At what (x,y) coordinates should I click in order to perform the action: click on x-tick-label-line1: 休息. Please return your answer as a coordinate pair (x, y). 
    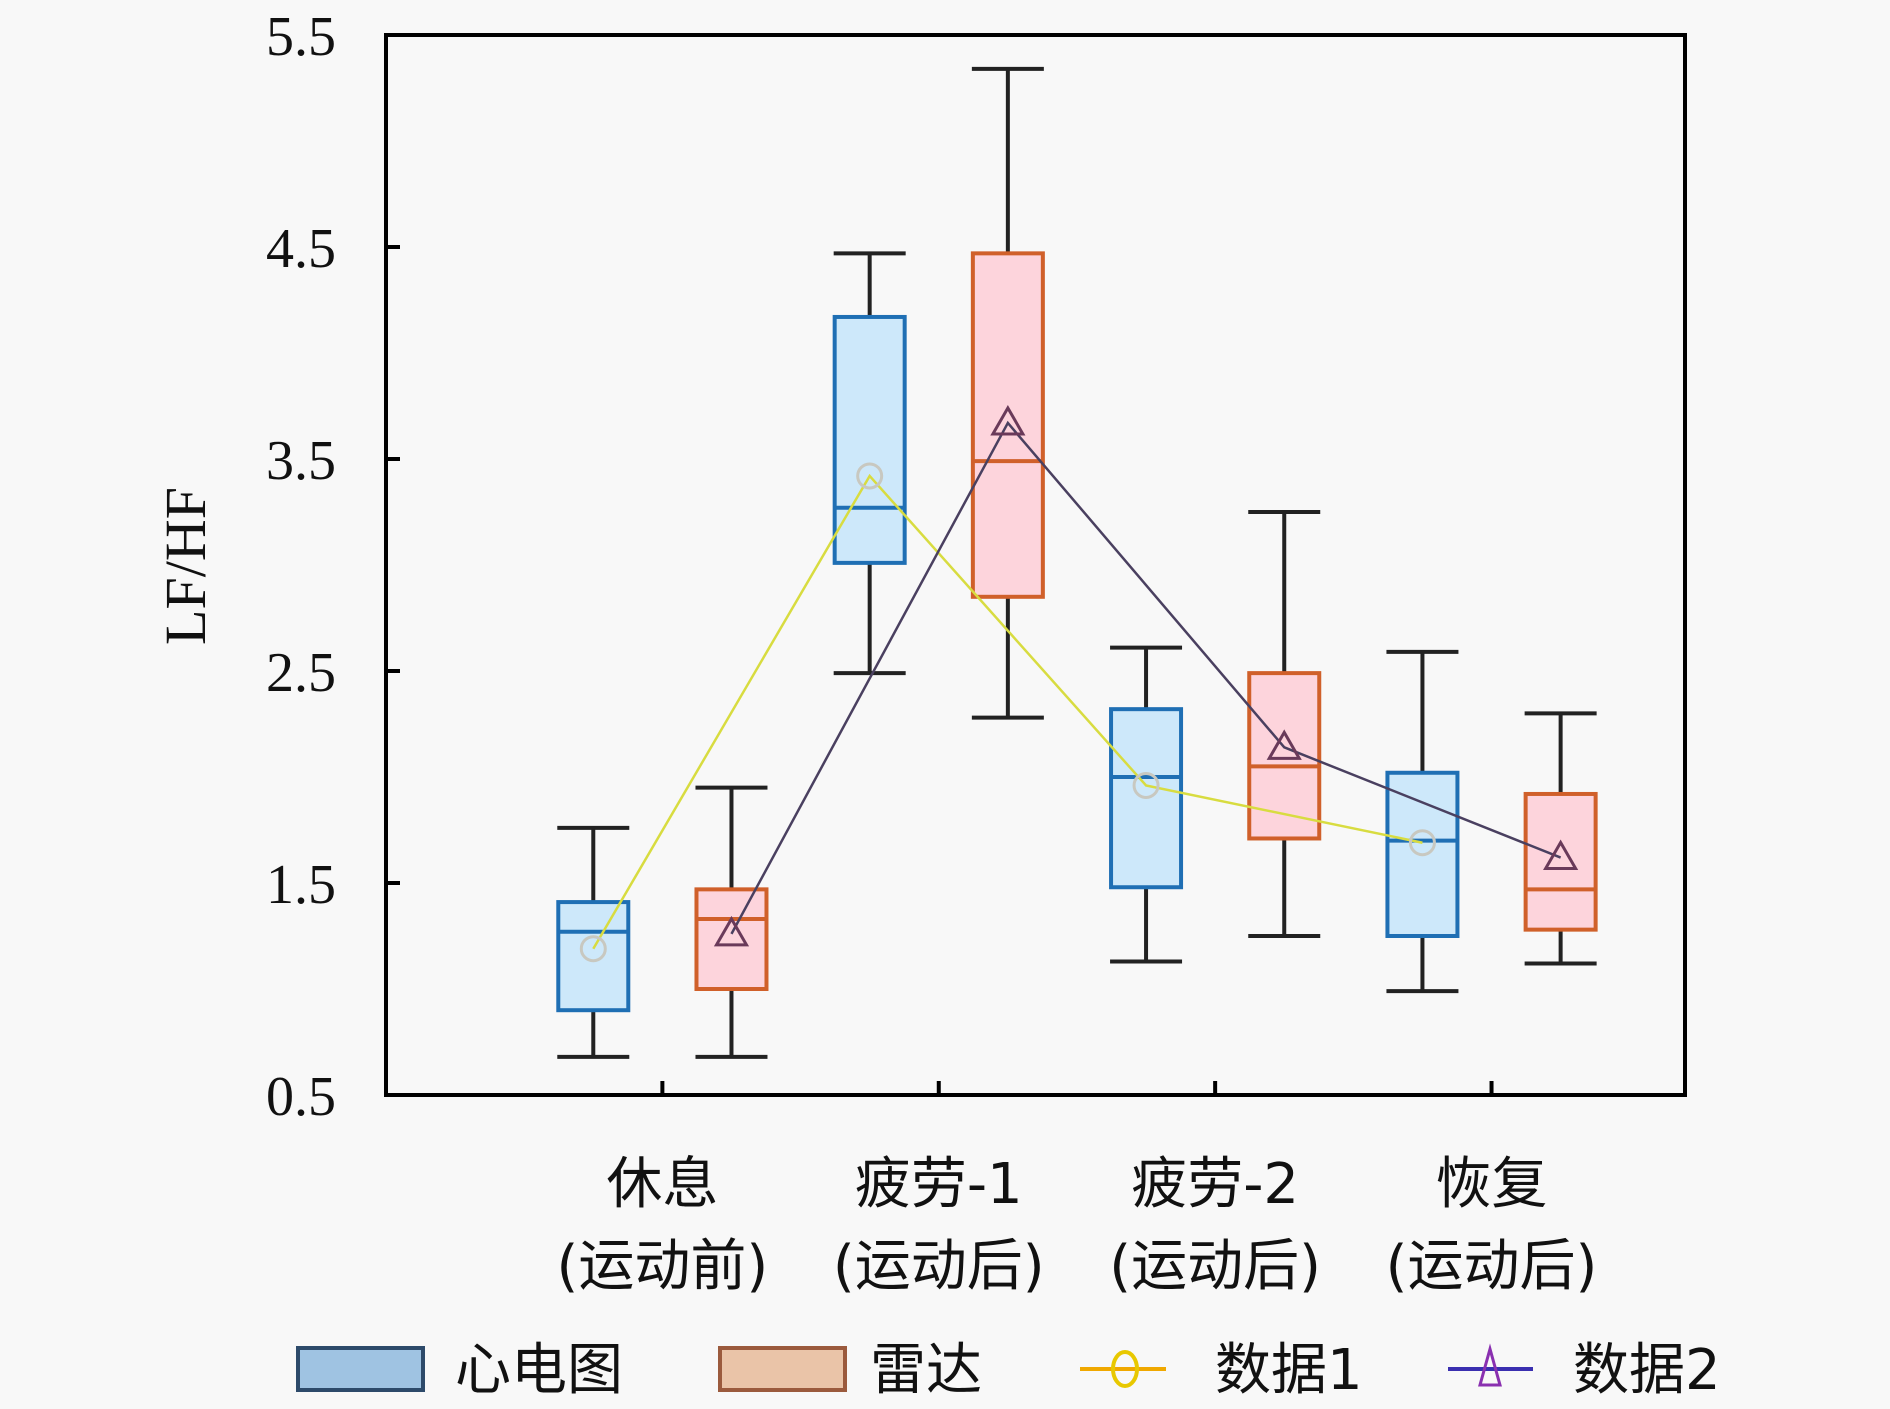
    Looking at the image, I should click on (662, 1184).